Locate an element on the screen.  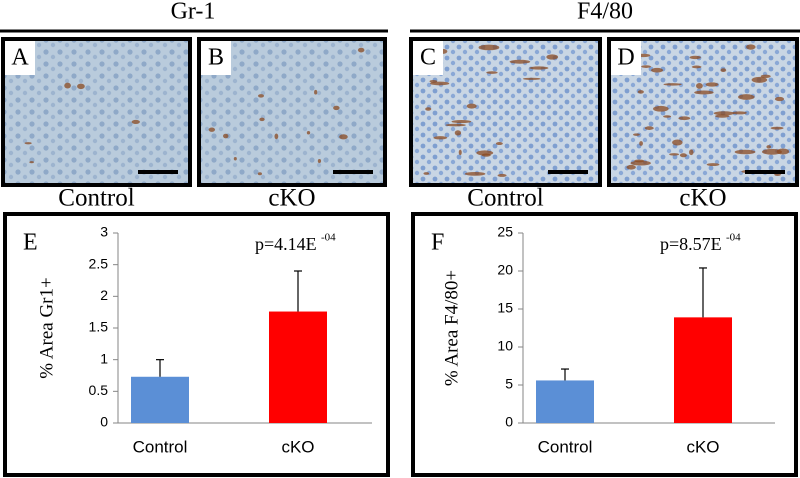
annotation: p=4.14E is located at coordinates (286, 244).